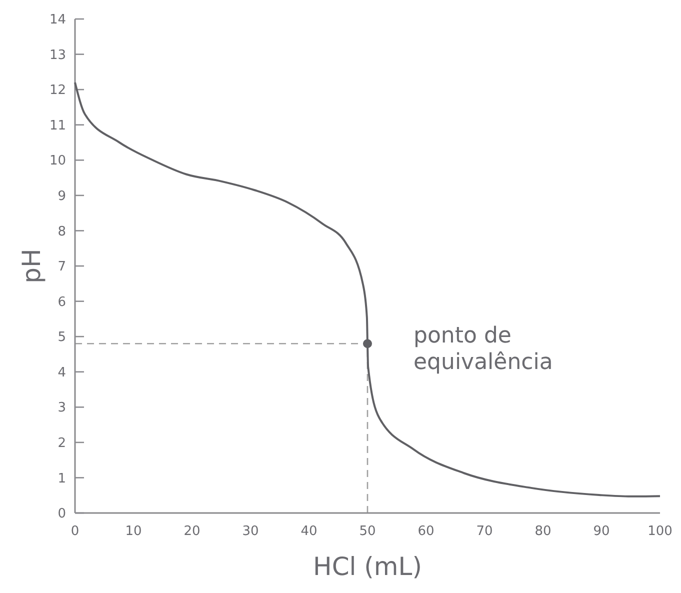 The height and width of the screenshot is (593, 681). I want to click on y-tick-label: 14, so click(57, 20).